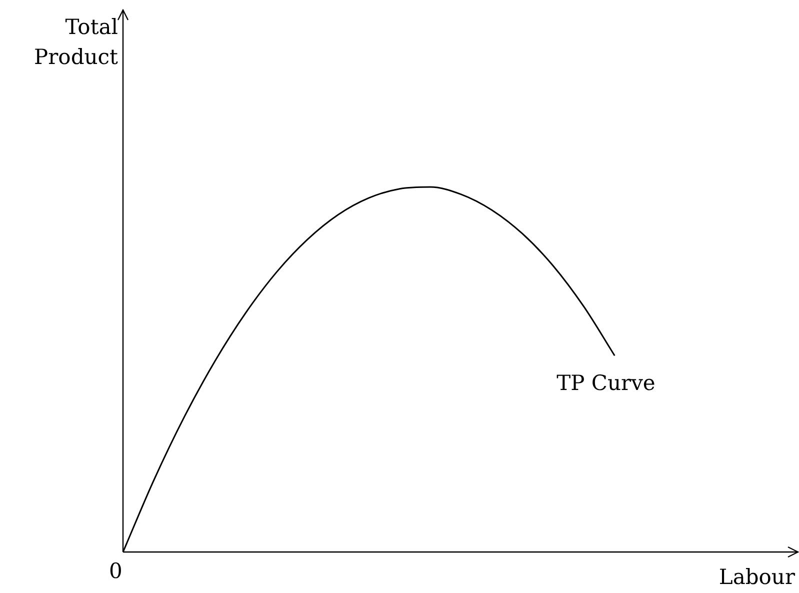 The image size is (799, 593). Describe the element at coordinates (606, 383) in the screenshot. I see `annotation: TP Curve` at that location.